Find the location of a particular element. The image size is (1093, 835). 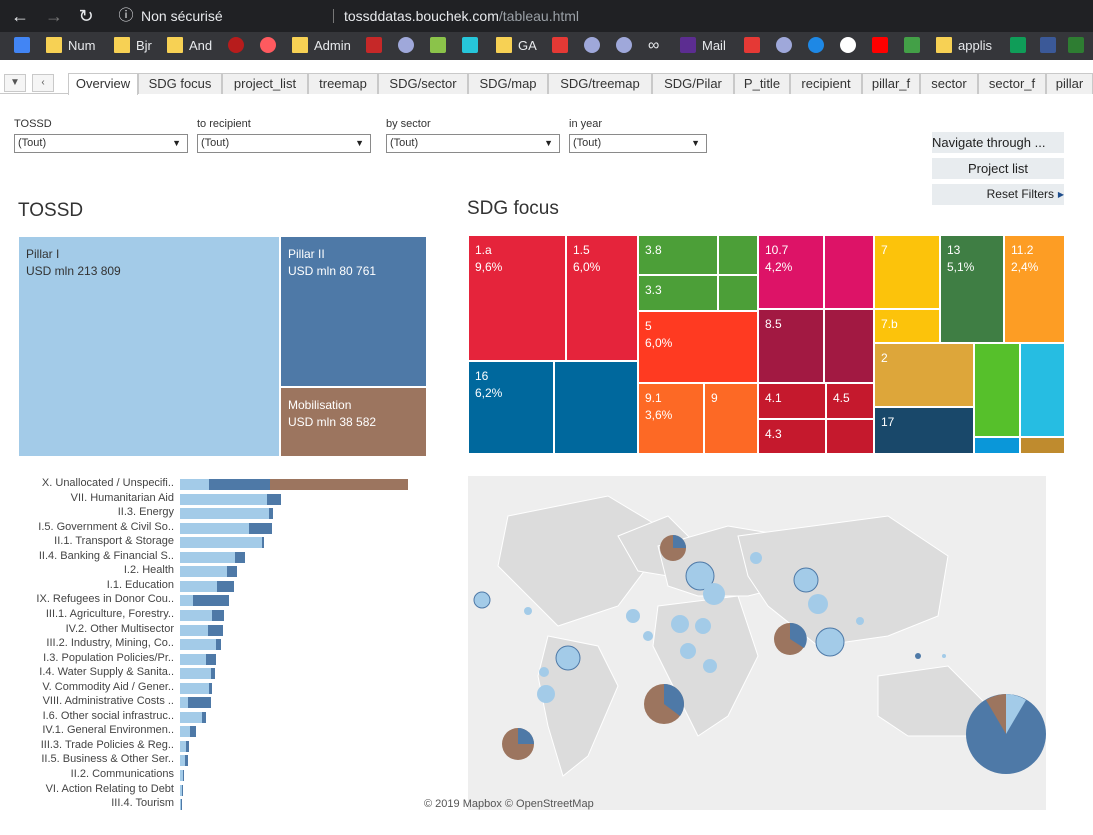

bookmark-applis: applis is located at coordinates (964, 46).